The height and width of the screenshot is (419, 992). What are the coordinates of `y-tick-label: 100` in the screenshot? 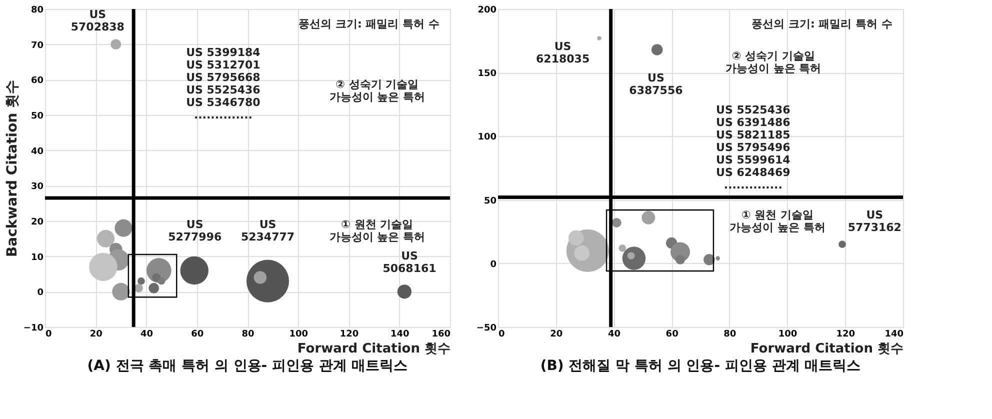 It's located at (487, 137).